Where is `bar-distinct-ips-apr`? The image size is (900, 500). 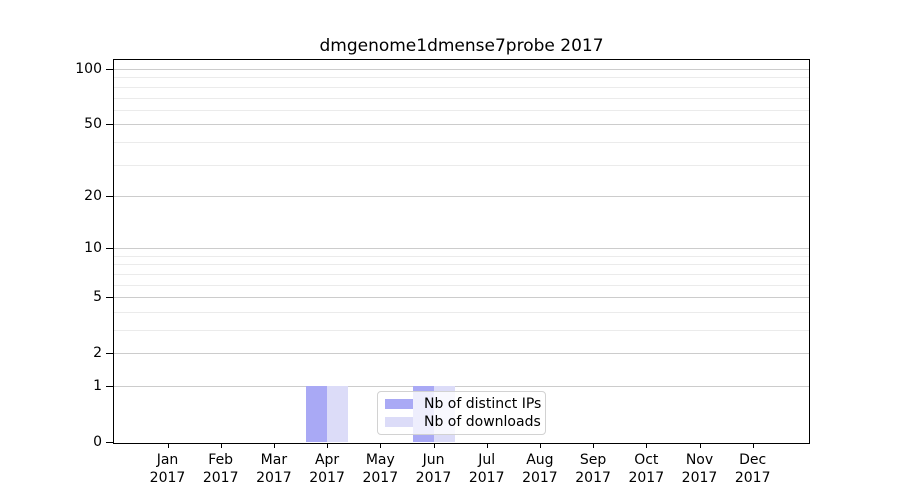 bar-distinct-ips-apr is located at coordinates (317, 413).